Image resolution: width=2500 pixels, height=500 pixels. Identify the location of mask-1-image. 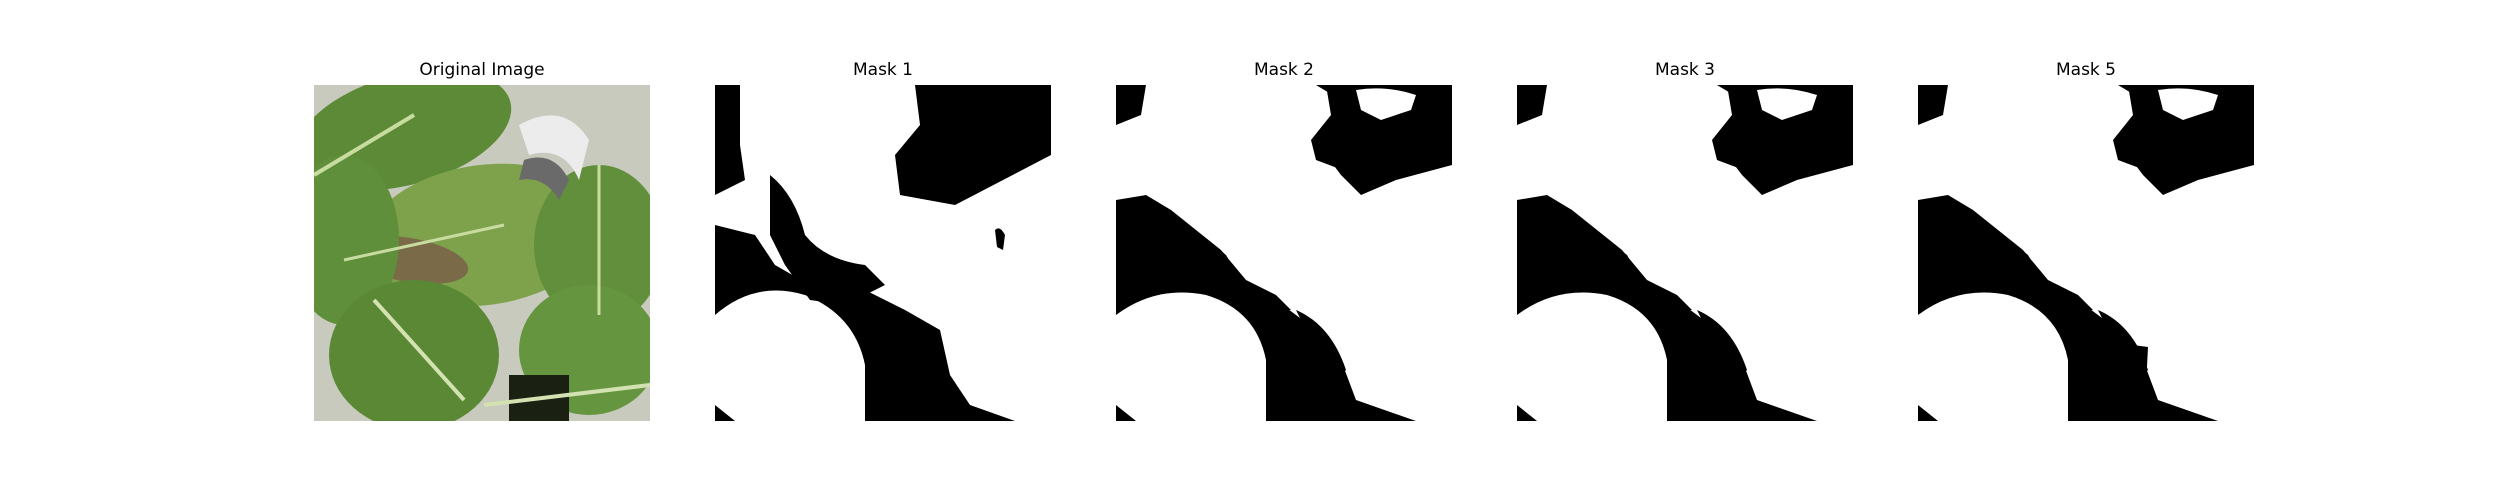
(883, 253).